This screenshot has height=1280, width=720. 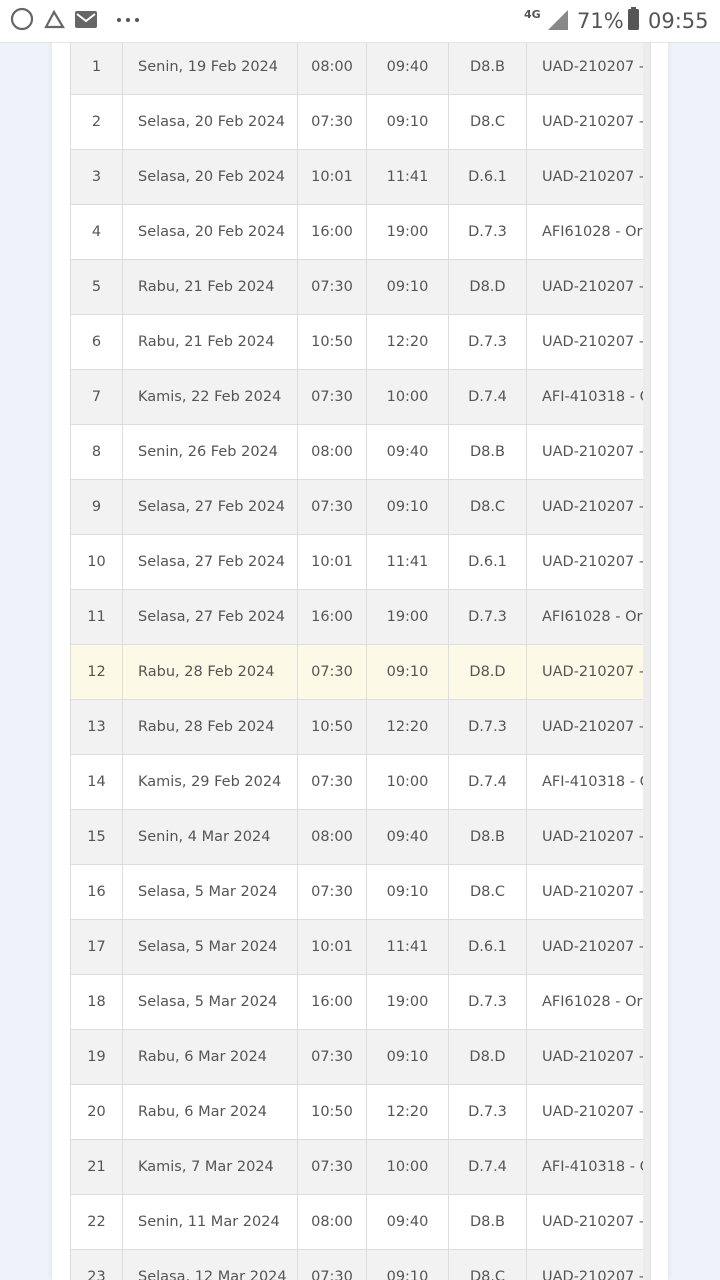 I want to click on date: Senin, 19 Feb 2024, so click(x=210, y=67).